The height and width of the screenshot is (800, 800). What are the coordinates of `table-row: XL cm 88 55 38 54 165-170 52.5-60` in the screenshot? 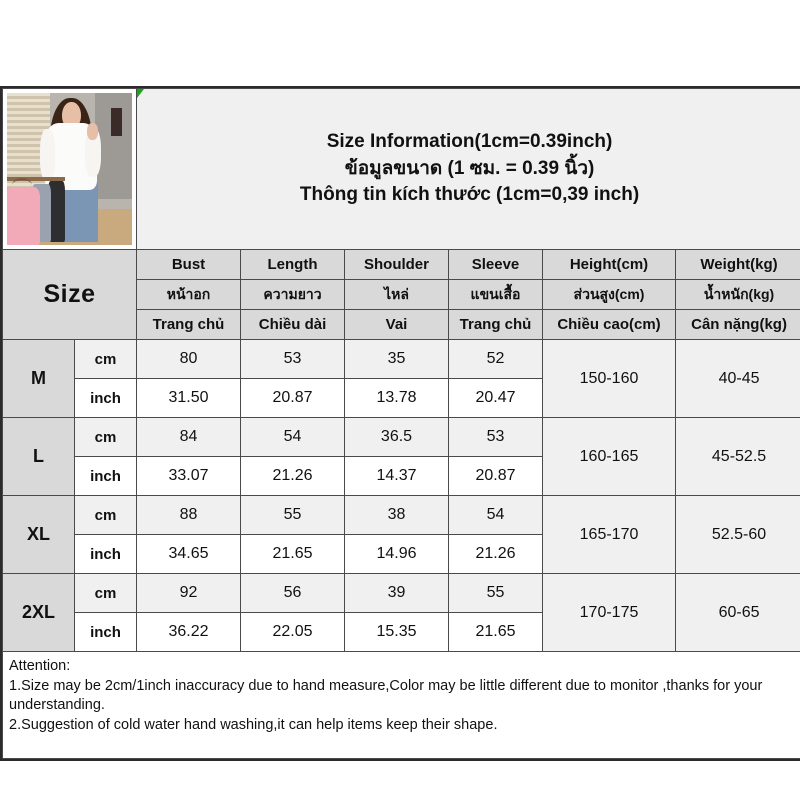 It's located at (401, 534).